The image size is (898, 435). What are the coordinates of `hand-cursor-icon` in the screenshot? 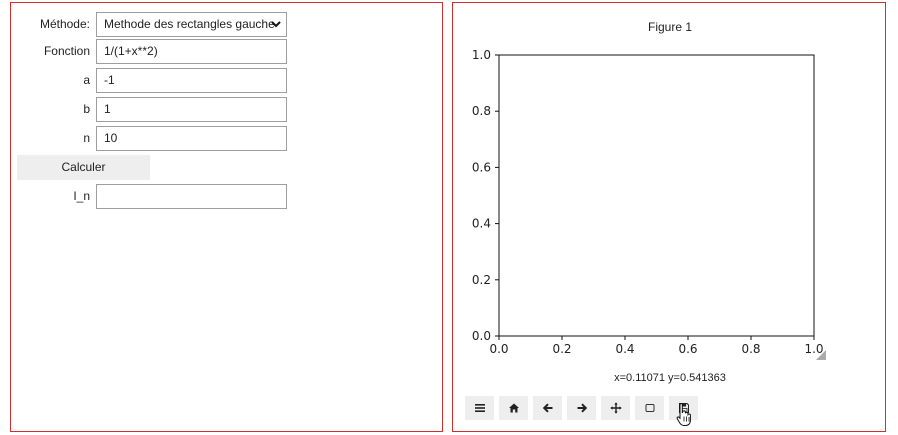 It's located at (683, 414).